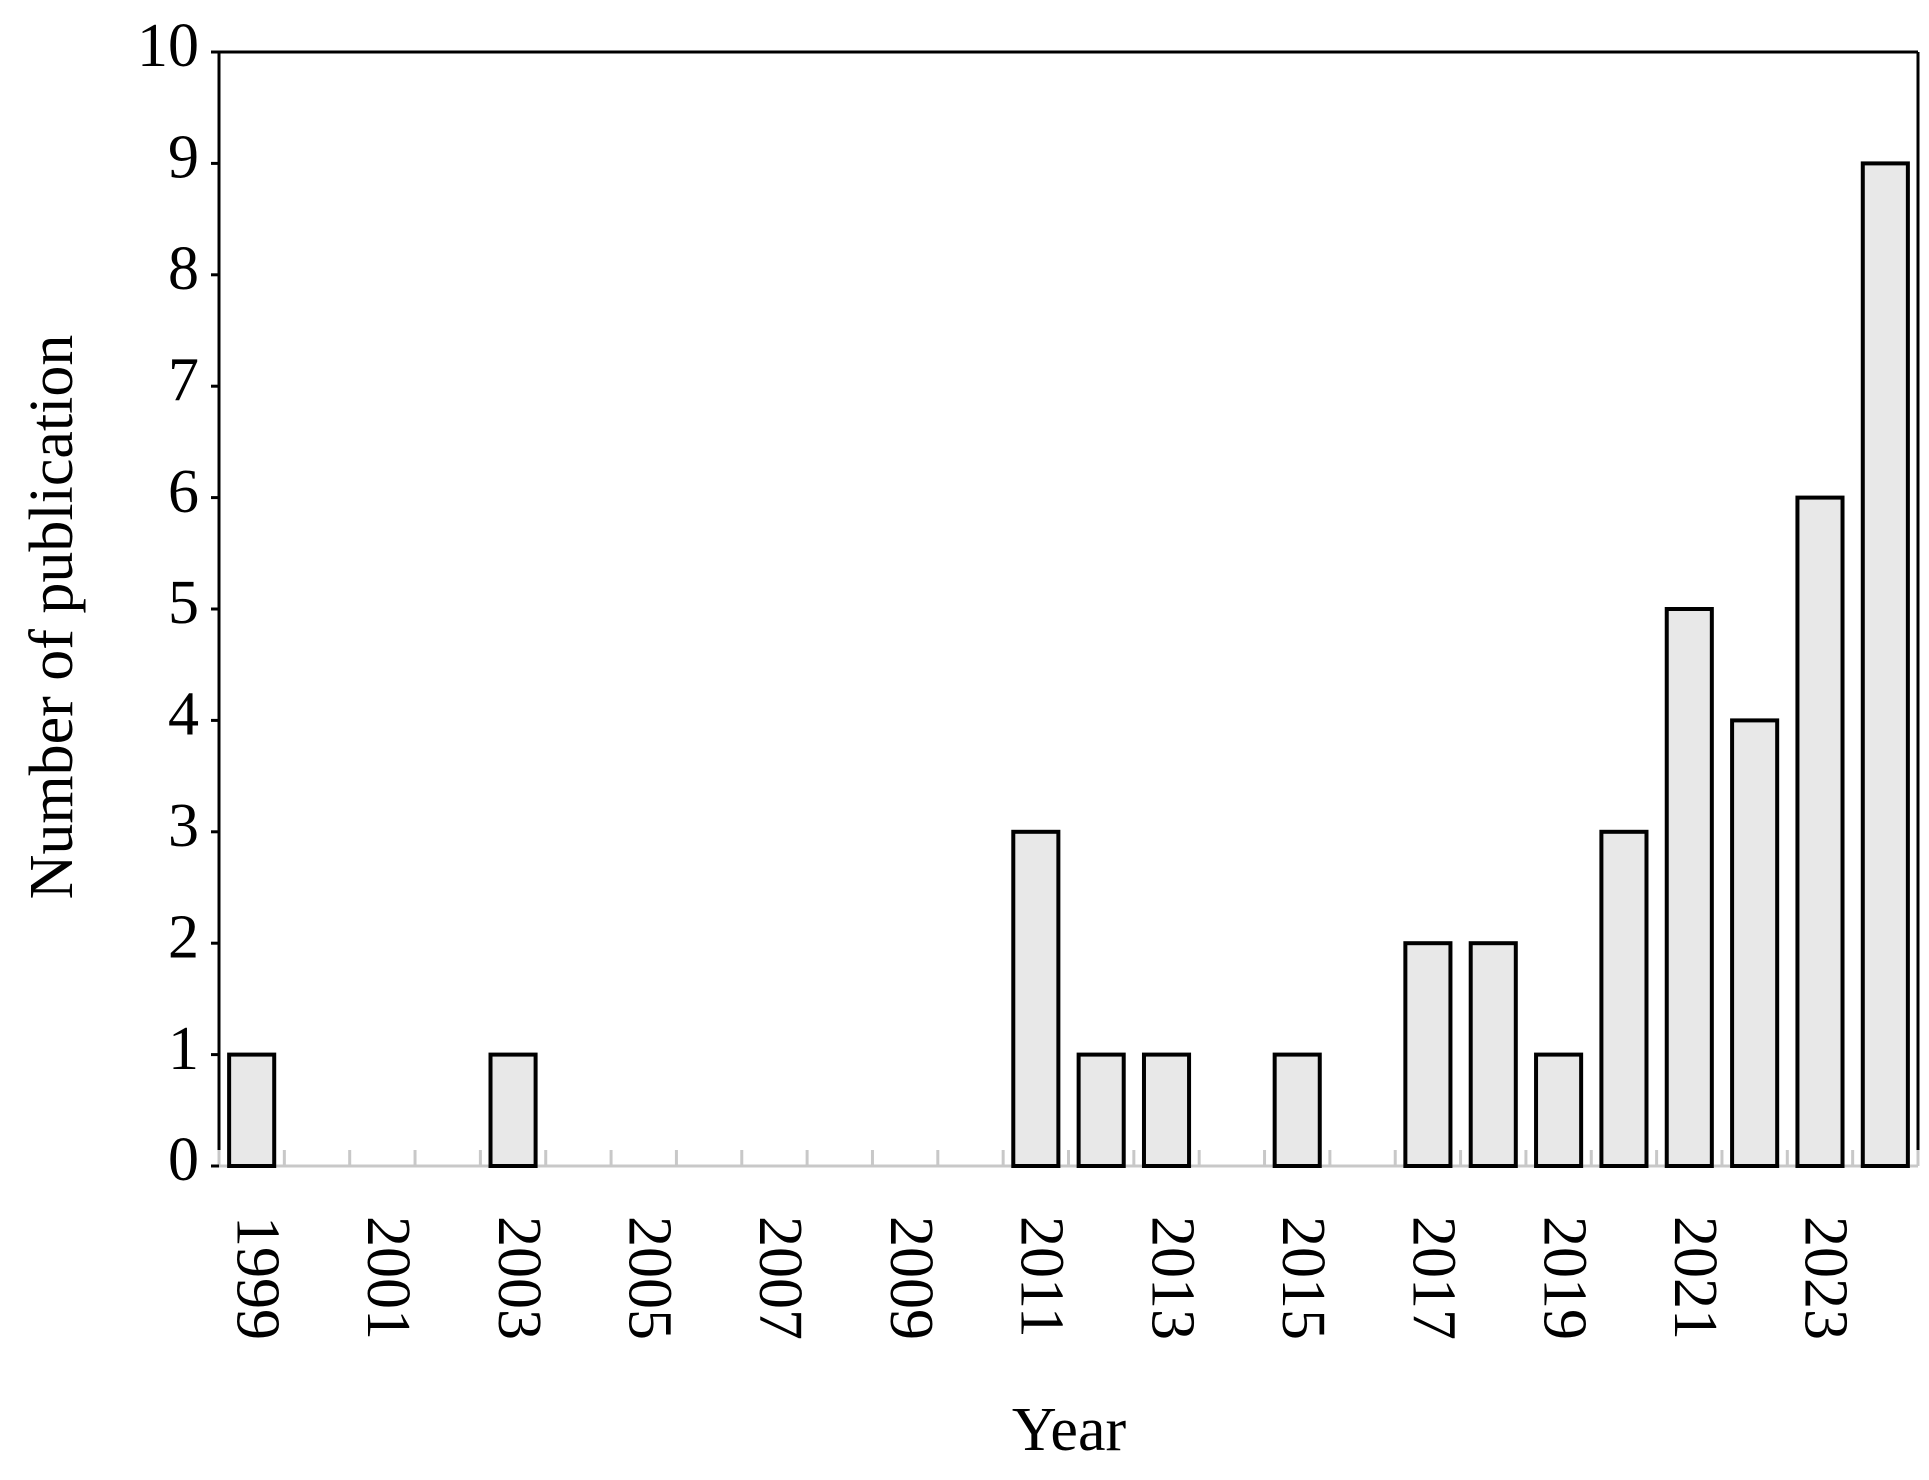 The height and width of the screenshot is (1480, 1929). I want to click on x-axis-title: Year, so click(1069, 1430).